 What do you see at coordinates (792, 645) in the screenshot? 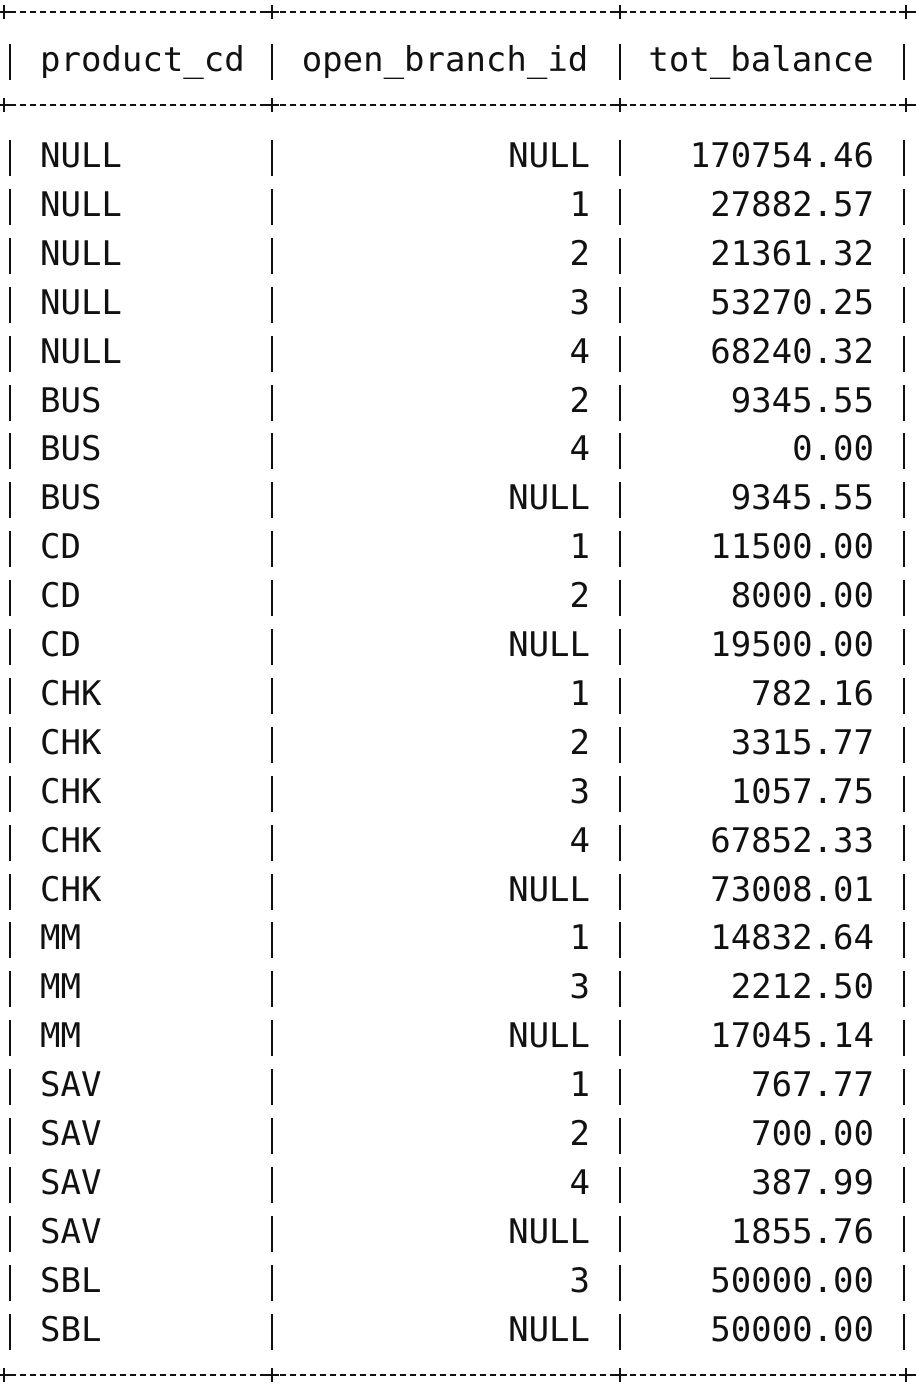
I see `cell-tot-balance: 19500.00` at bounding box center [792, 645].